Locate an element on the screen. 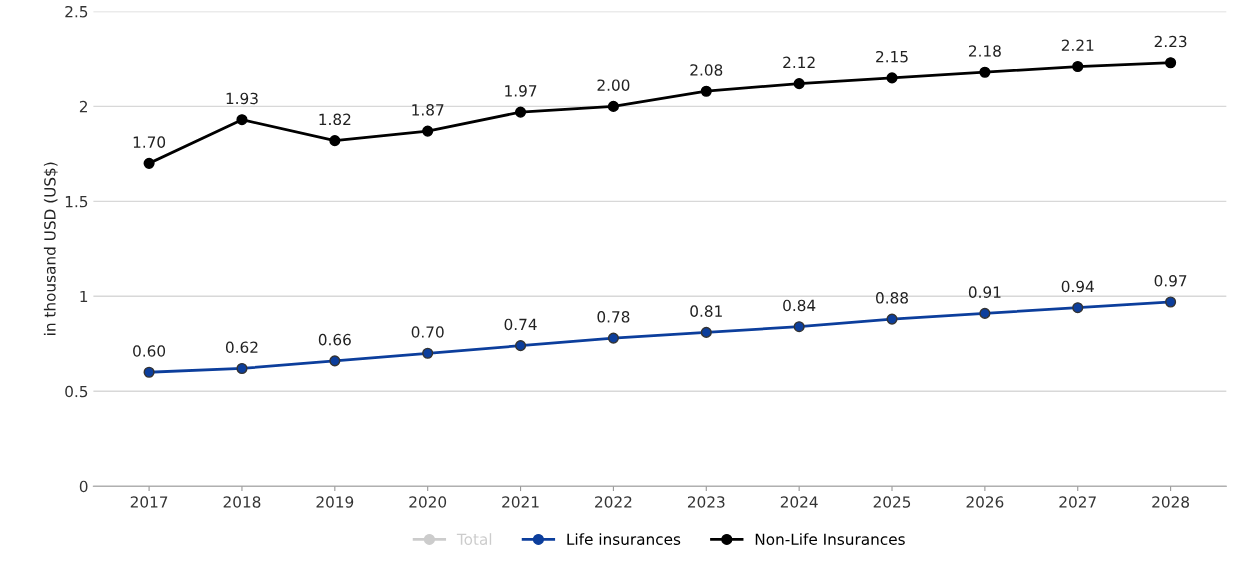  y-axis-title: in thousand USD (US$) is located at coordinates (50, 248).